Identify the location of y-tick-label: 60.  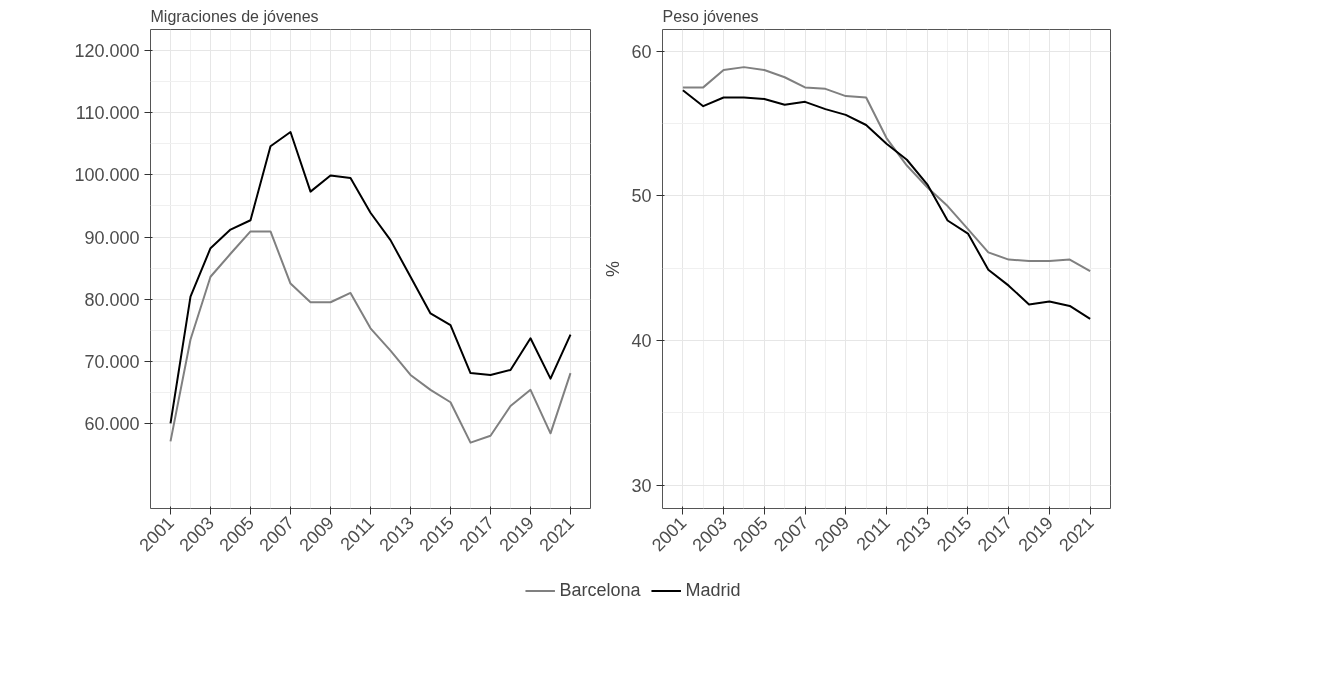
(641, 51).